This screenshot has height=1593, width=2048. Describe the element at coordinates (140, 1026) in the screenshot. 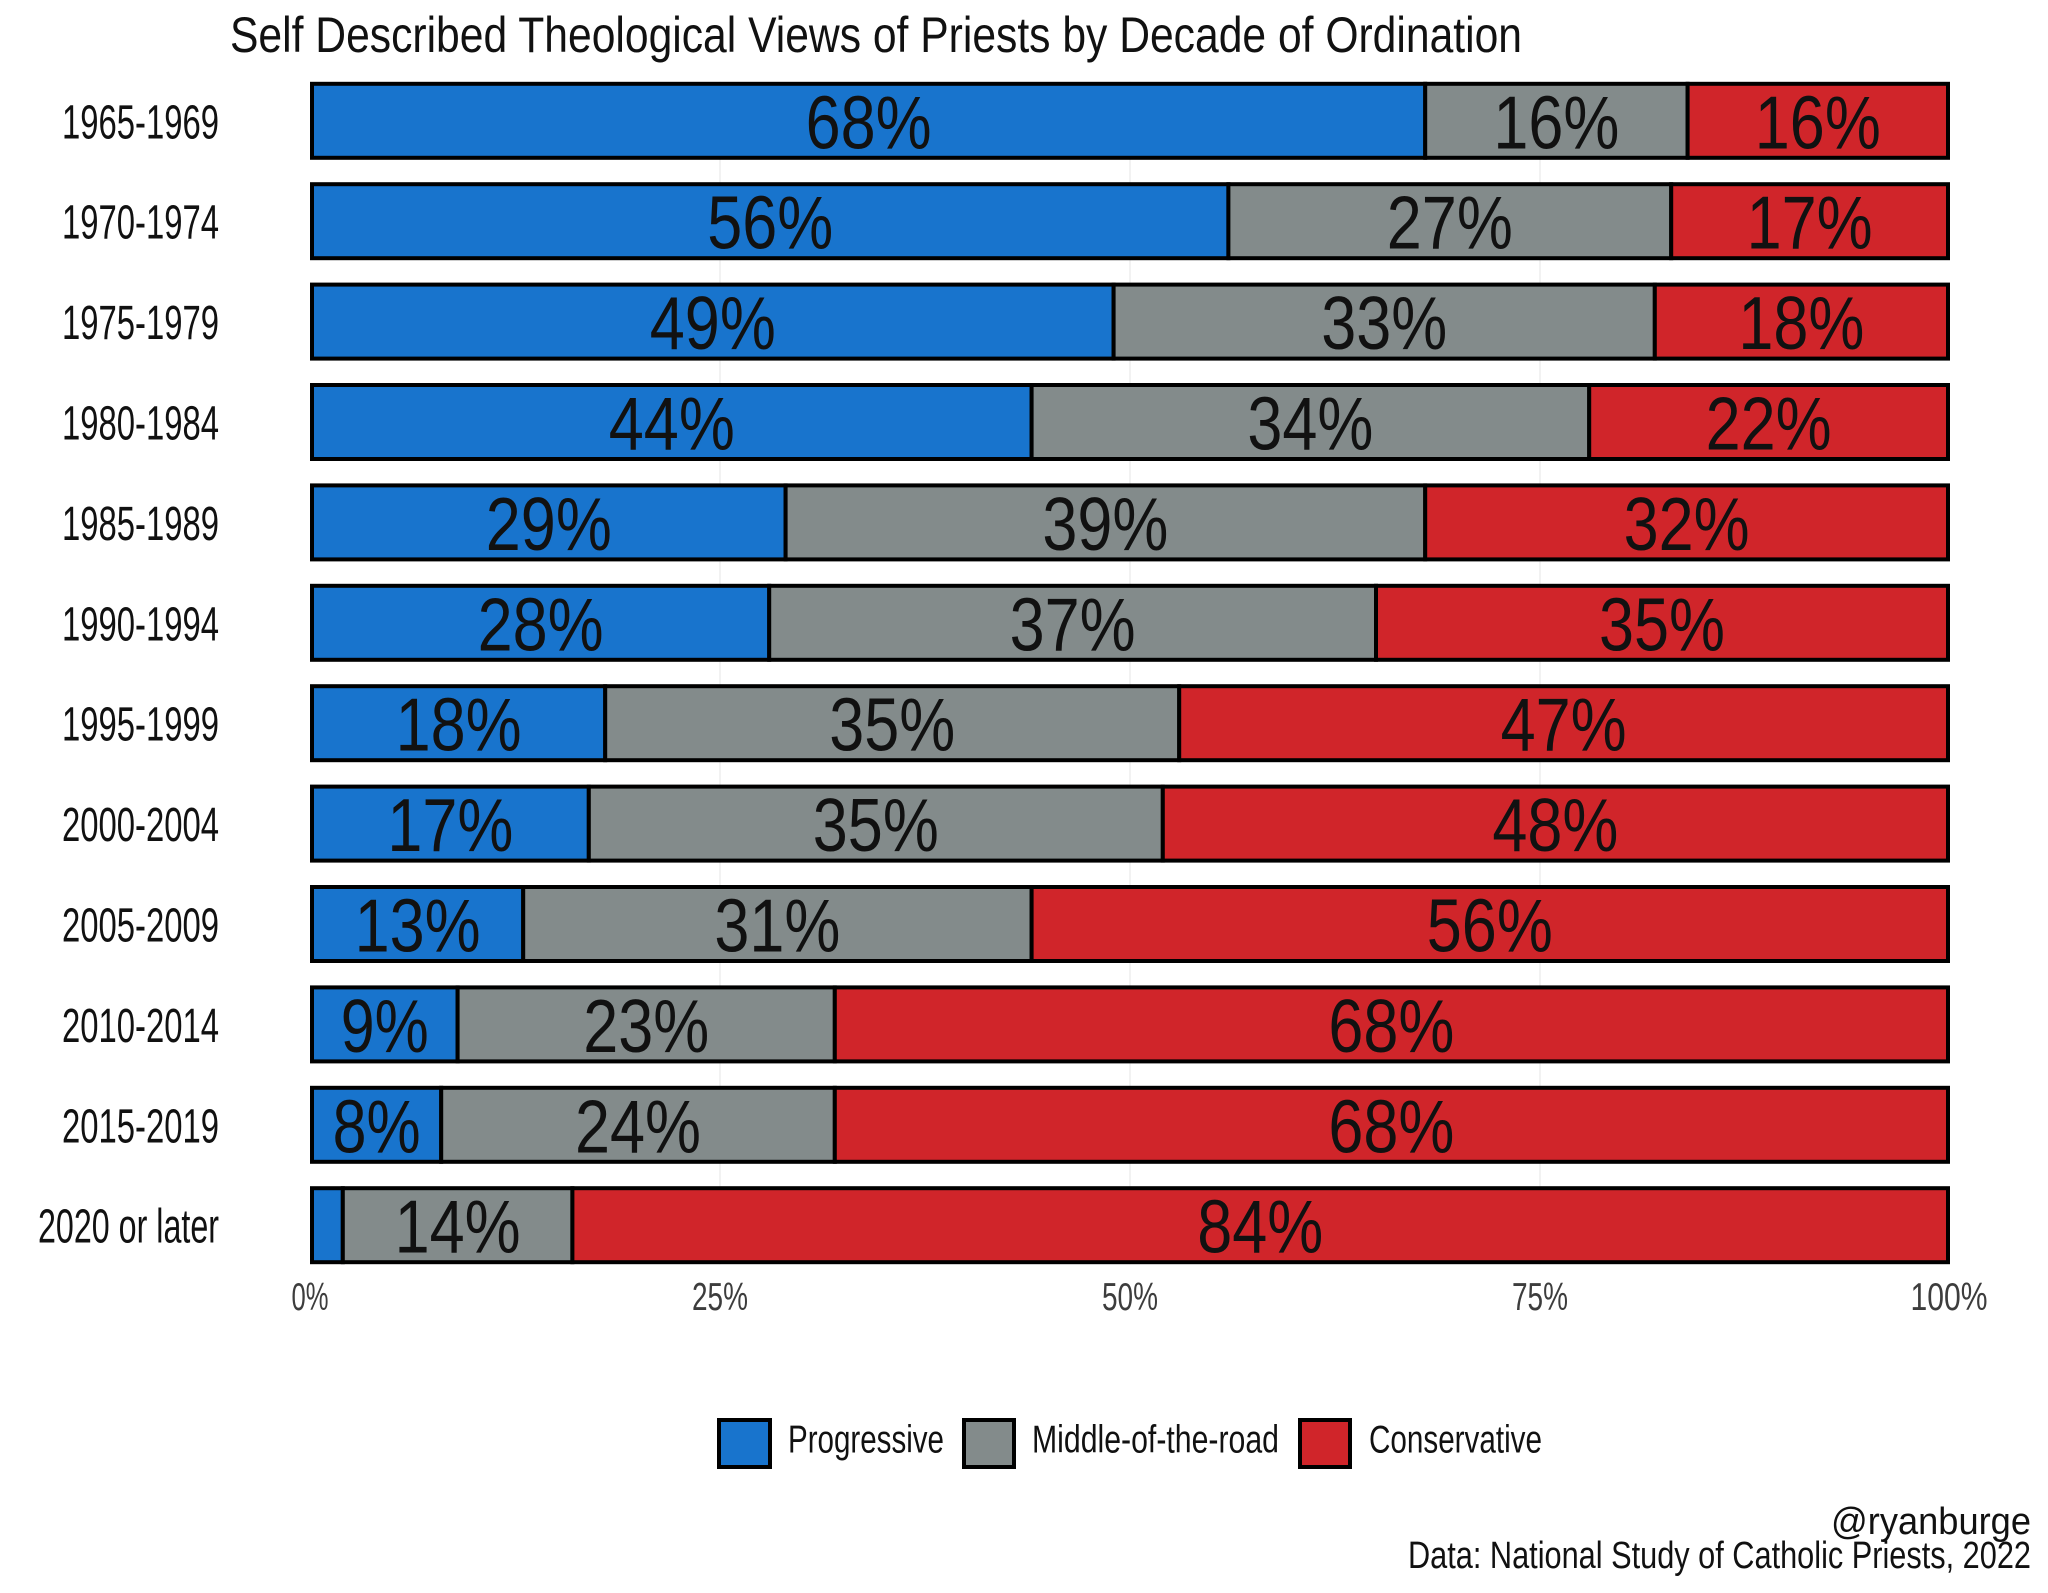

I see `svg-text: 2010-2014` at that location.